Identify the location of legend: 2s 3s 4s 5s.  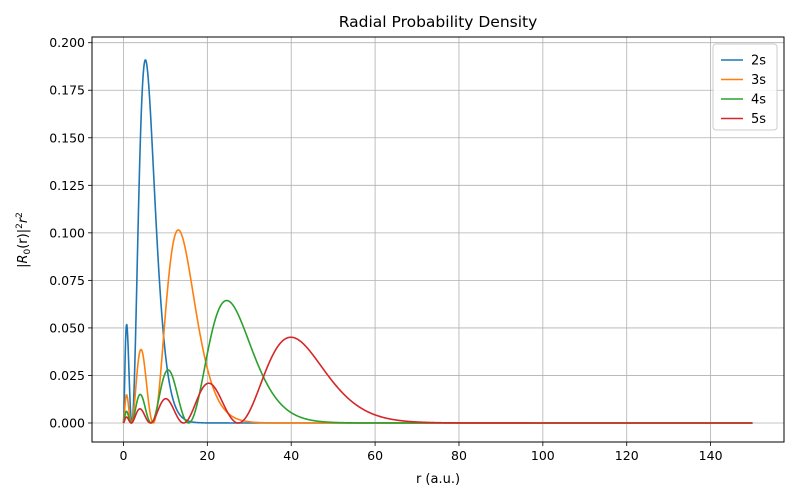
(745, 87).